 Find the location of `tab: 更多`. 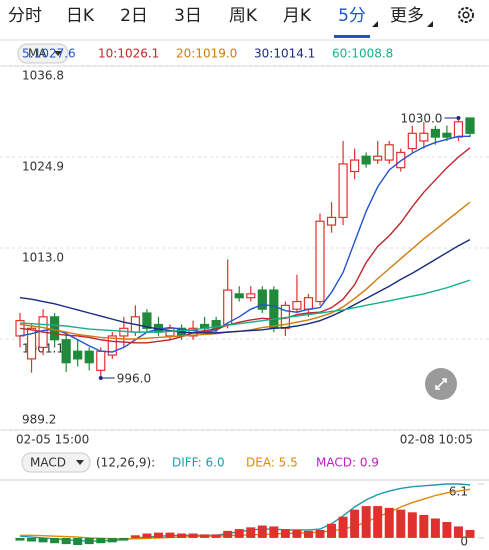

tab: 更多 is located at coordinates (407, 16).